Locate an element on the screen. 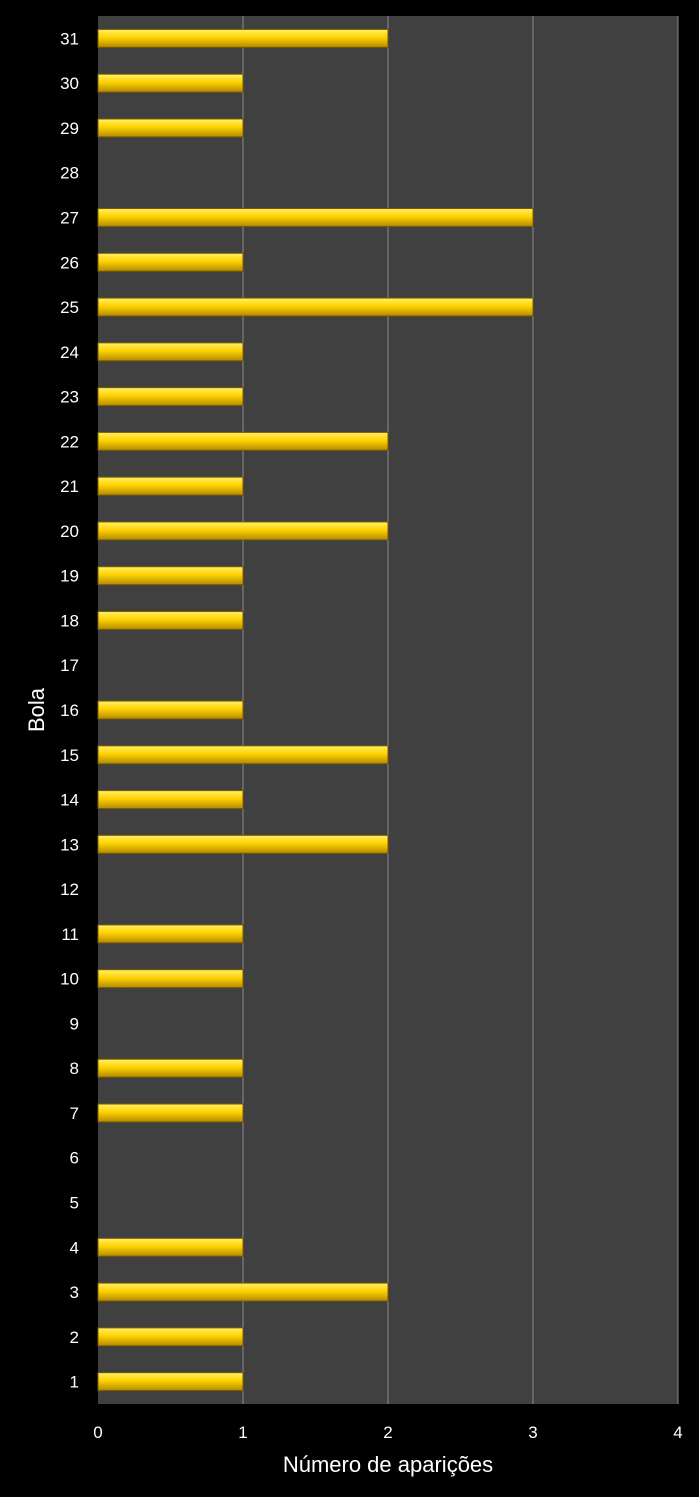  x-tick-label: 3 is located at coordinates (532, 1432).